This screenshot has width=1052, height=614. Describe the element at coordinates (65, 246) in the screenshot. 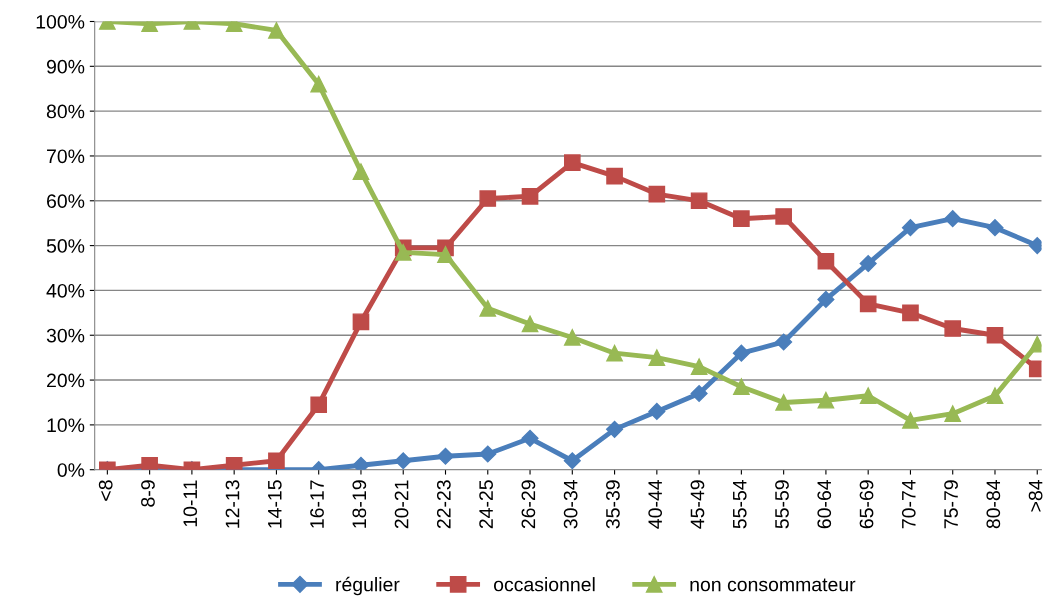

I see `y-tick-label: 50%` at that location.